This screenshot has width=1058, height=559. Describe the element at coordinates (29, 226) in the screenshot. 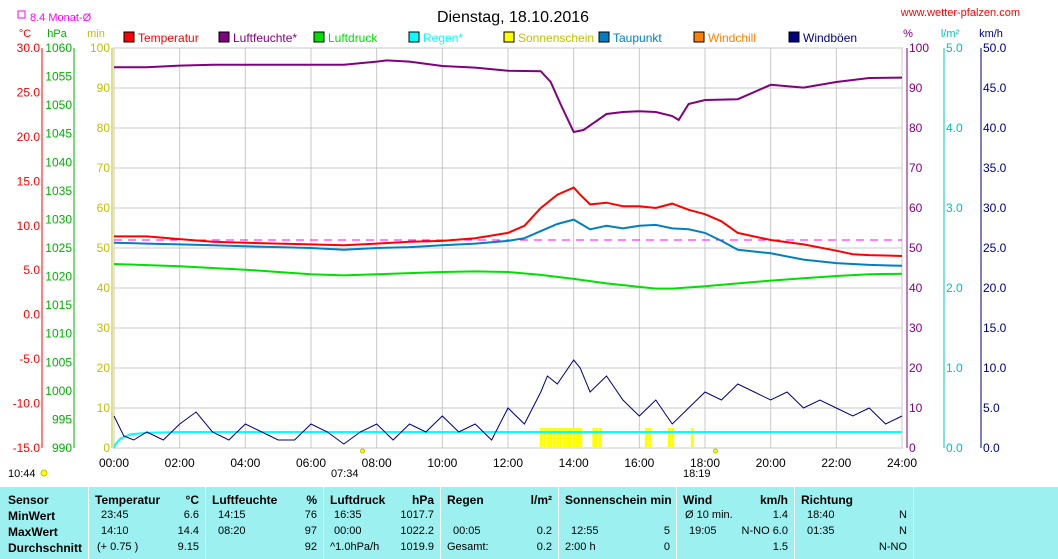

I see `temperature-tick: 10.0` at that location.